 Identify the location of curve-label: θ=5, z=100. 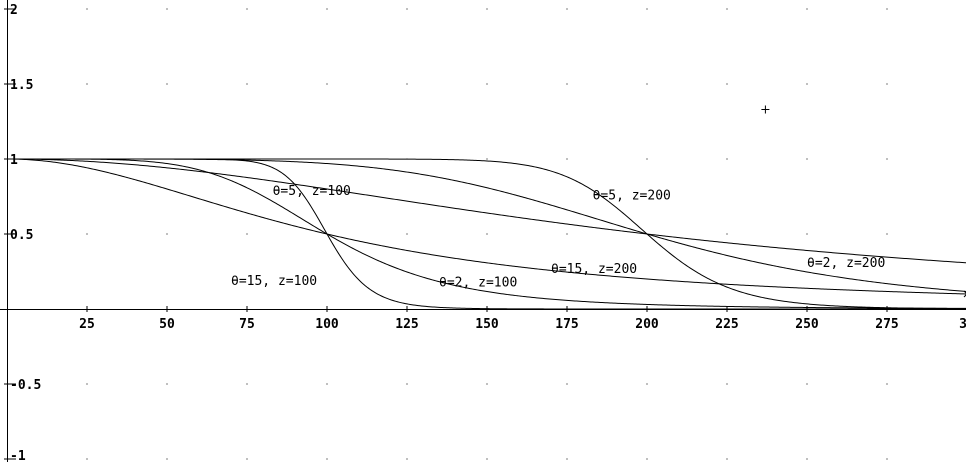
(312, 191).